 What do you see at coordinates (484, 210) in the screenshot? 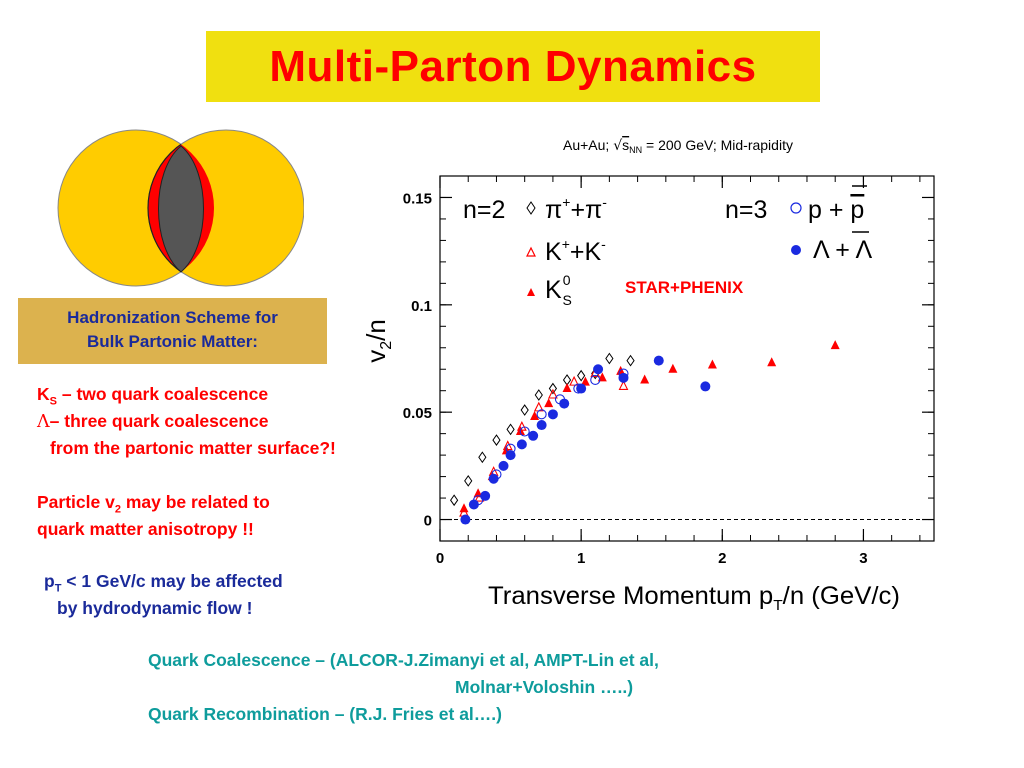
I see `legend-n2: n=2` at bounding box center [484, 210].